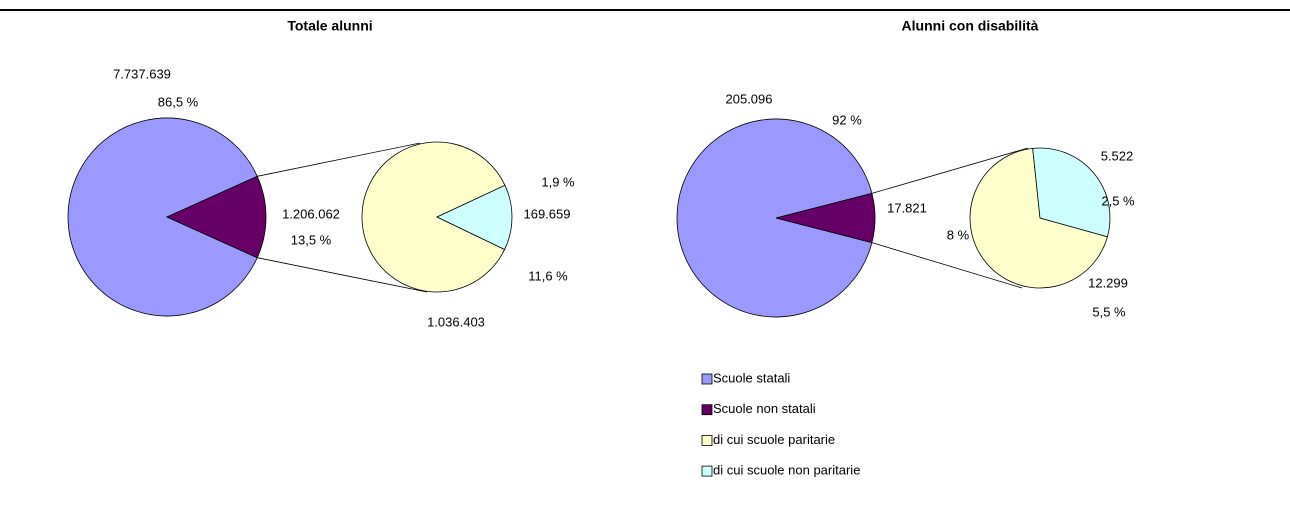 The height and width of the screenshot is (529, 1290). What do you see at coordinates (958, 234) in the screenshot?
I see `percent-label: 8 %` at bounding box center [958, 234].